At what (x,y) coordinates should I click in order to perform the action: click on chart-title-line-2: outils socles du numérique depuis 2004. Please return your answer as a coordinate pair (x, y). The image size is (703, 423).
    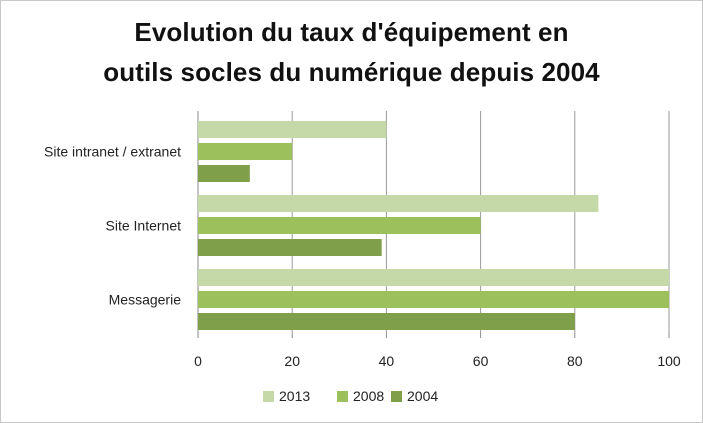
    Looking at the image, I should click on (351, 72).